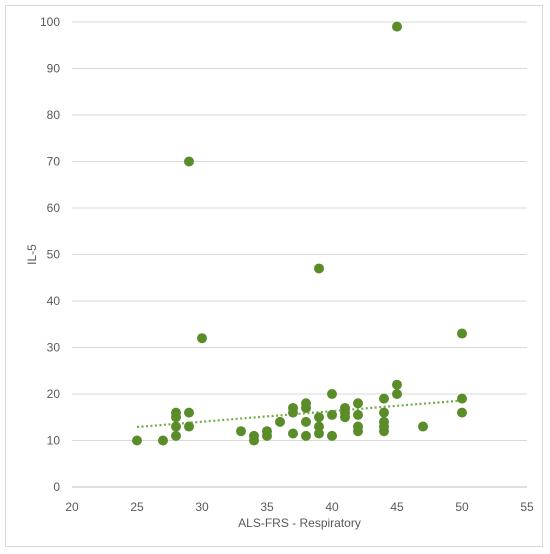 Image resolution: width=550 pixels, height=554 pixels. What do you see at coordinates (54, 208) in the screenshot?
I see `y-tick-label: 60` at bounding box center [54, 208].